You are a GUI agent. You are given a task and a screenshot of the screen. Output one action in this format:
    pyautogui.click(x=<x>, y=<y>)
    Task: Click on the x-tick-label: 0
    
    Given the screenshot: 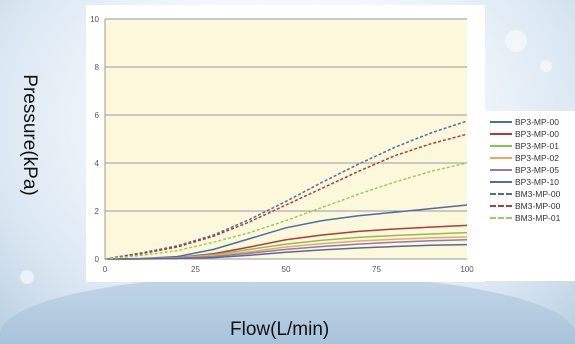 What is the action you would take?
    pyautogui.click(x=105, y=269)
    